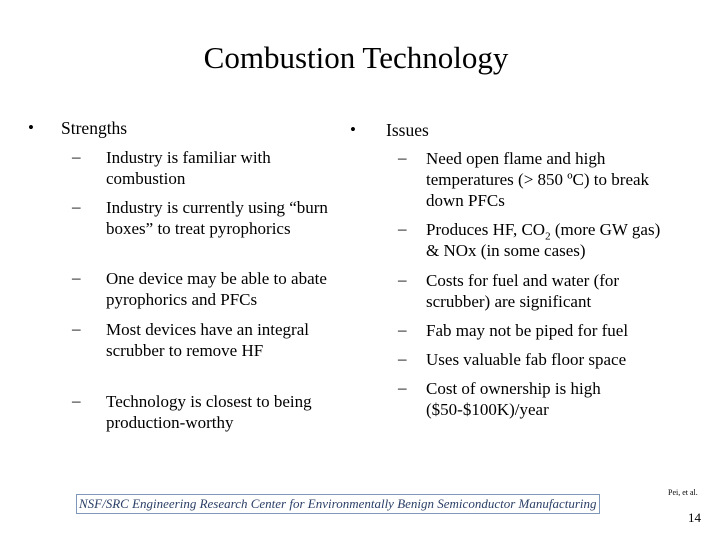  I want to click on strengths-heading: Strengths, so click(94, 128).